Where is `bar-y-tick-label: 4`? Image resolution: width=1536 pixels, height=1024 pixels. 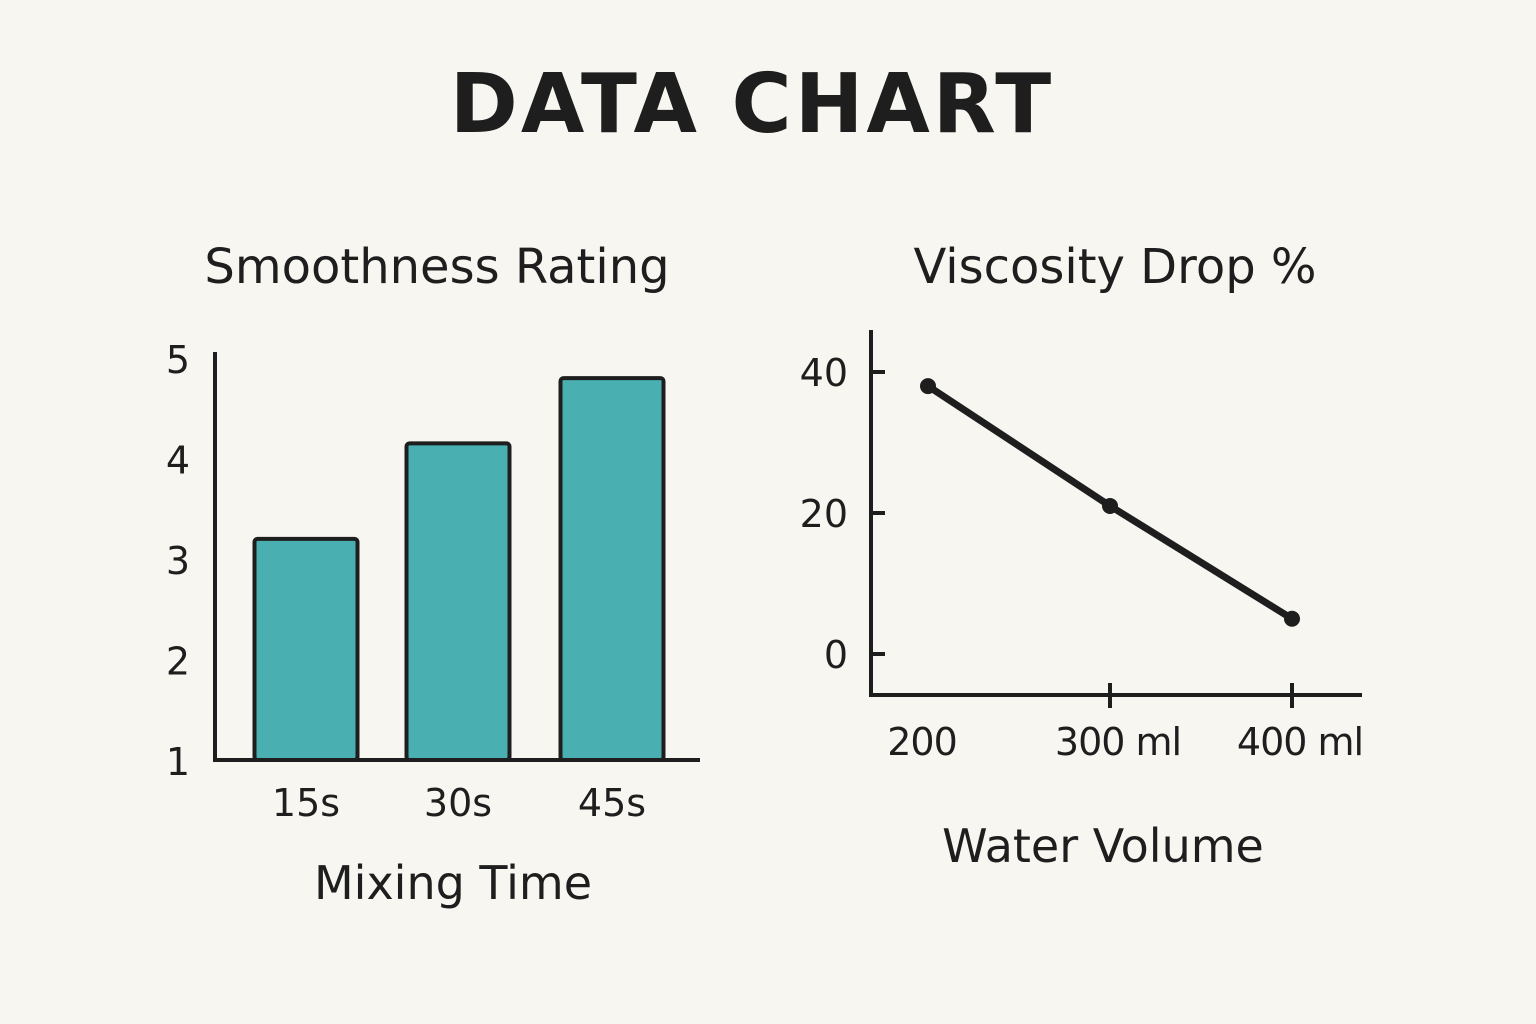 bar-y-tick-label: 4 is located at coordinates (178, 461).